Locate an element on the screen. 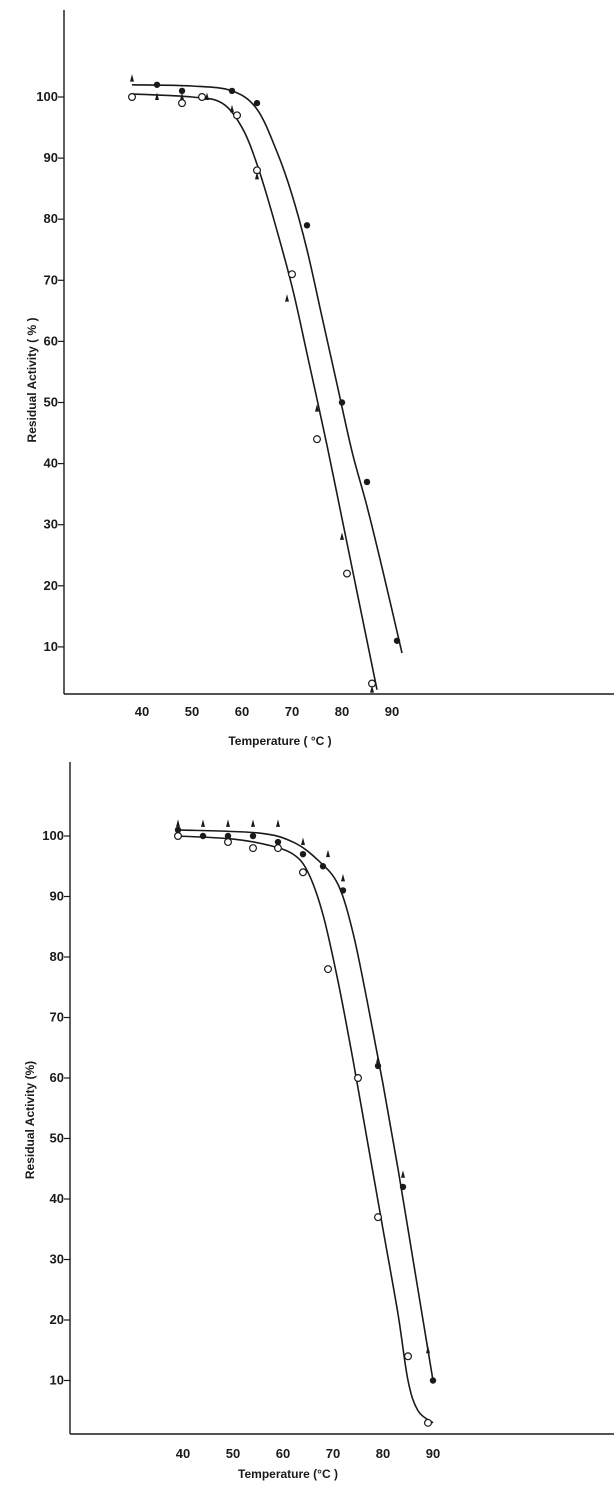 The image size is (614, 1486). y-axis-title: Residual Activity ( % ) is located at coordinates (32, 380).